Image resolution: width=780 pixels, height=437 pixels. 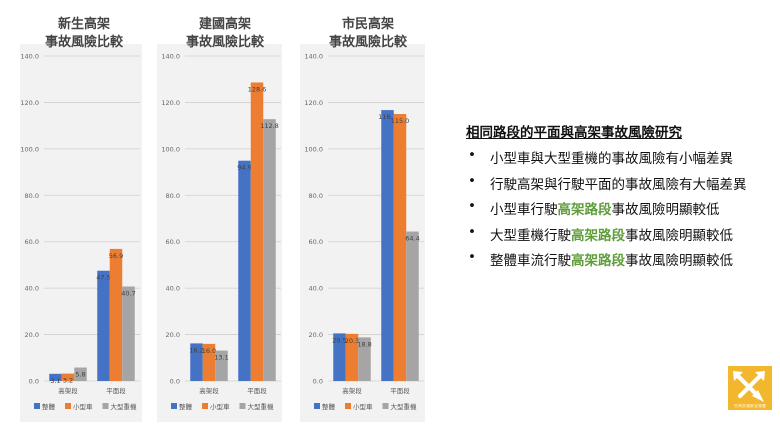 What do you see at coordinates (313, 57) in the screenshot?
I see `chart-3-ytick-label: 140.0` at bounding box center [313, 57].